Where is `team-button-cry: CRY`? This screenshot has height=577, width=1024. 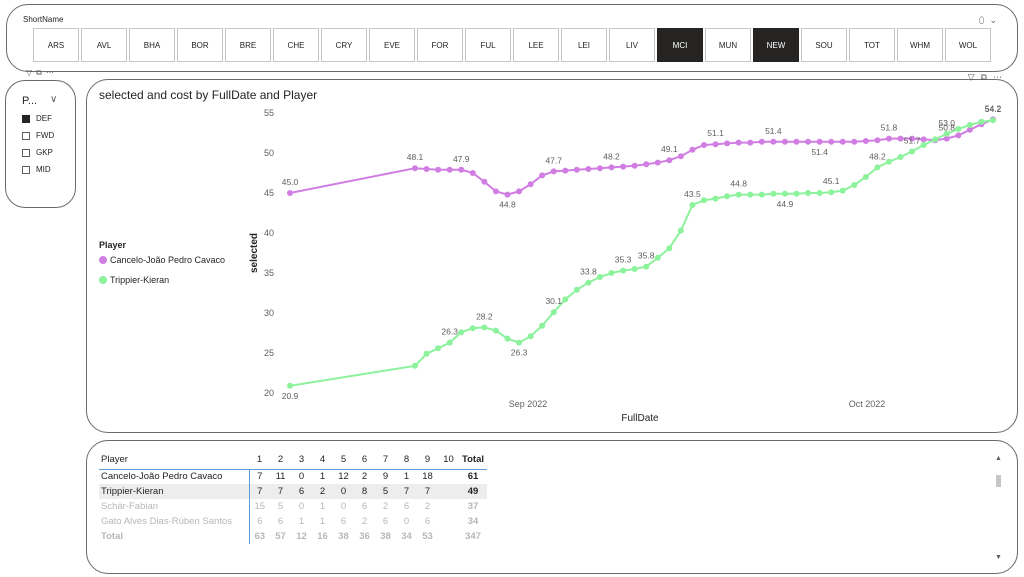 team-button-cry: CRY is located at coordinates (344, 45).